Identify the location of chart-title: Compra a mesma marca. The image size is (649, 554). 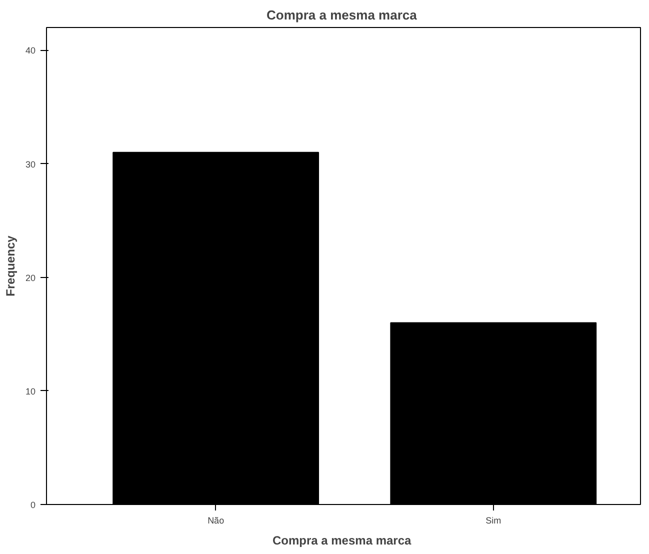
(342, 15).